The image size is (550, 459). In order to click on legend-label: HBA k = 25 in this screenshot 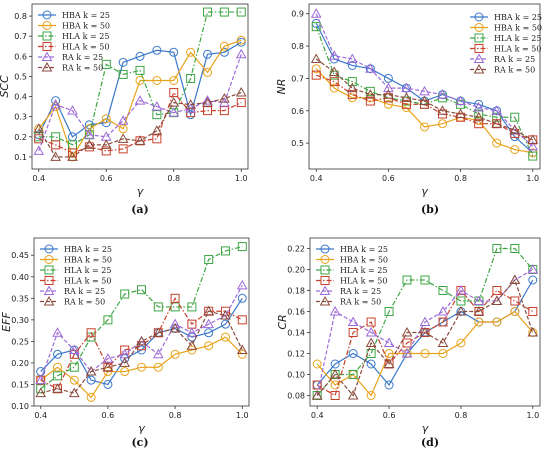, I will do `click(86, 15)`.